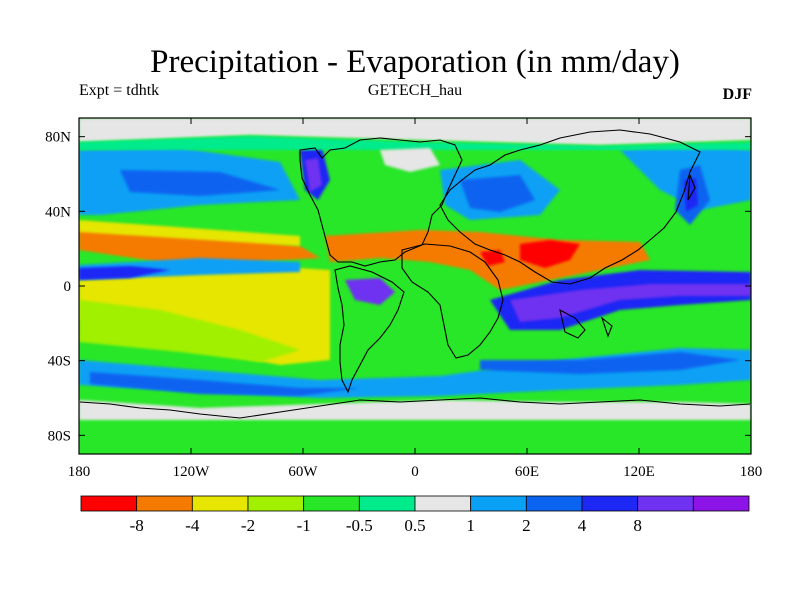 The width and height of the screenshot is (800, 600). Describe the element at coordinates (119, 90) in the screenshot. I see `experiment-label: Expt = tdhtk` at that location.